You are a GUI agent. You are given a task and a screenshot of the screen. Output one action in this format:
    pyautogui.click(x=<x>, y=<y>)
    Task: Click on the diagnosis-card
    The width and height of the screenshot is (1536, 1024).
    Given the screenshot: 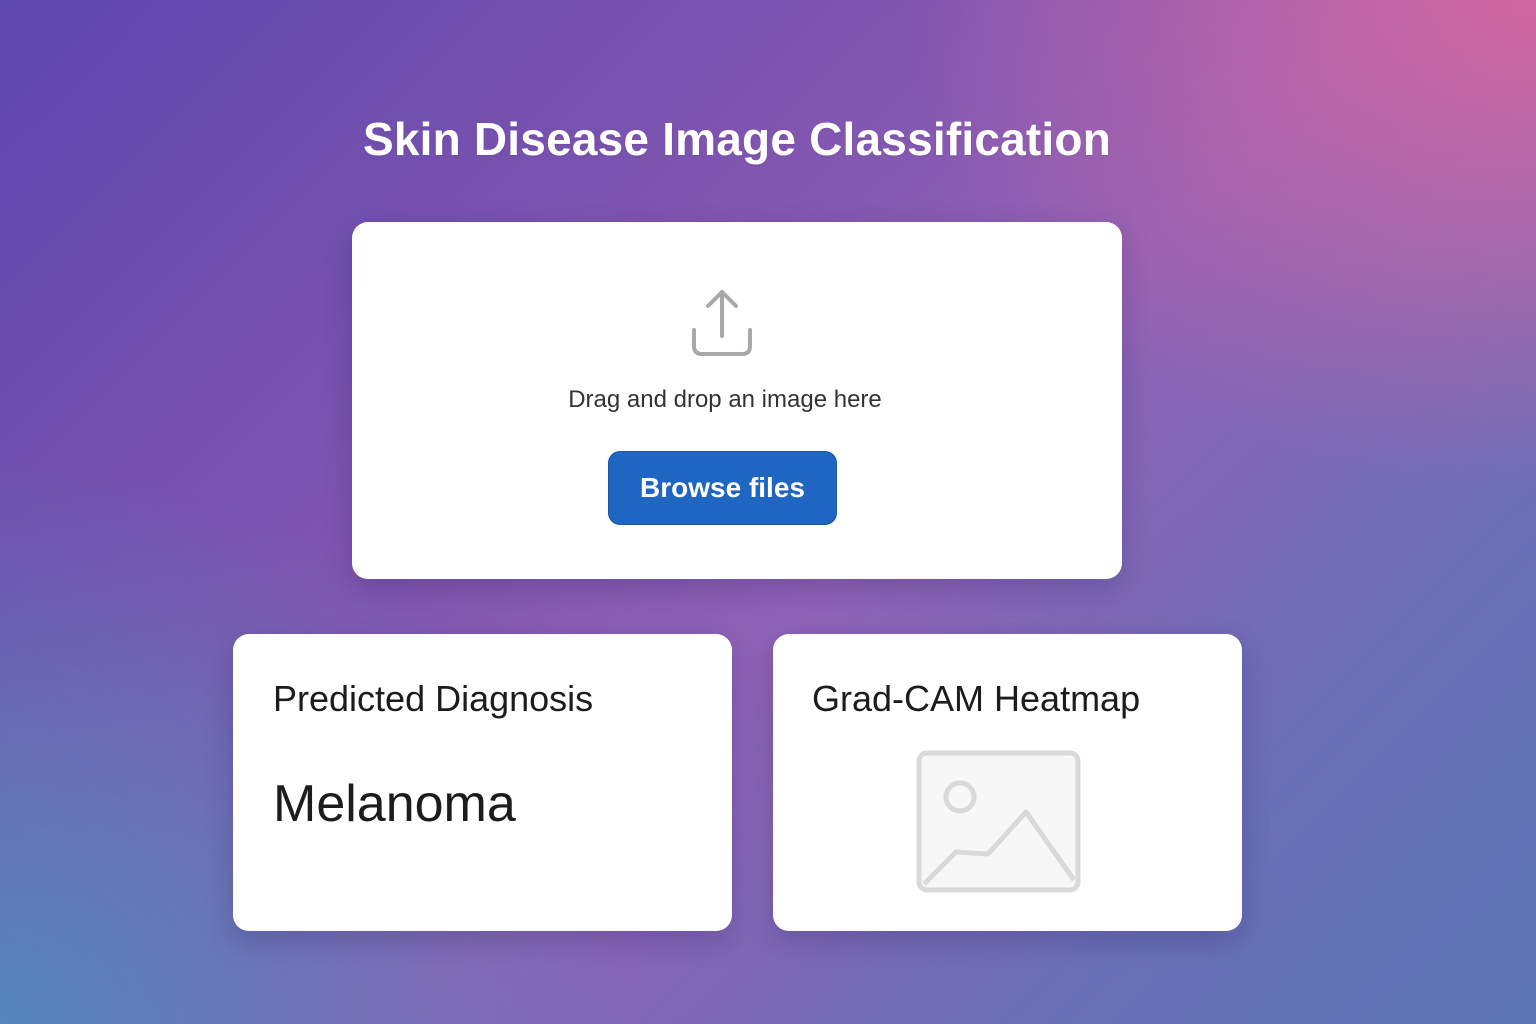 What is the action you would take?
    pyautogui.click(x=482, y=782)
    